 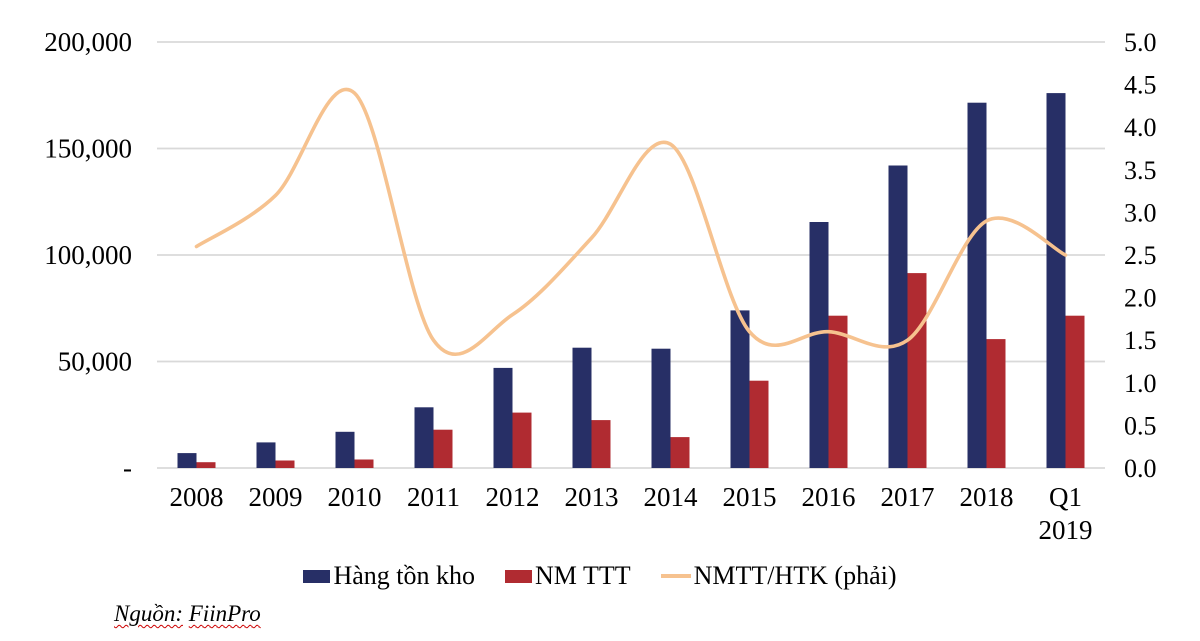 I want to click on right-axis-tick-label: 4.0, so click(x=1140, y=127).